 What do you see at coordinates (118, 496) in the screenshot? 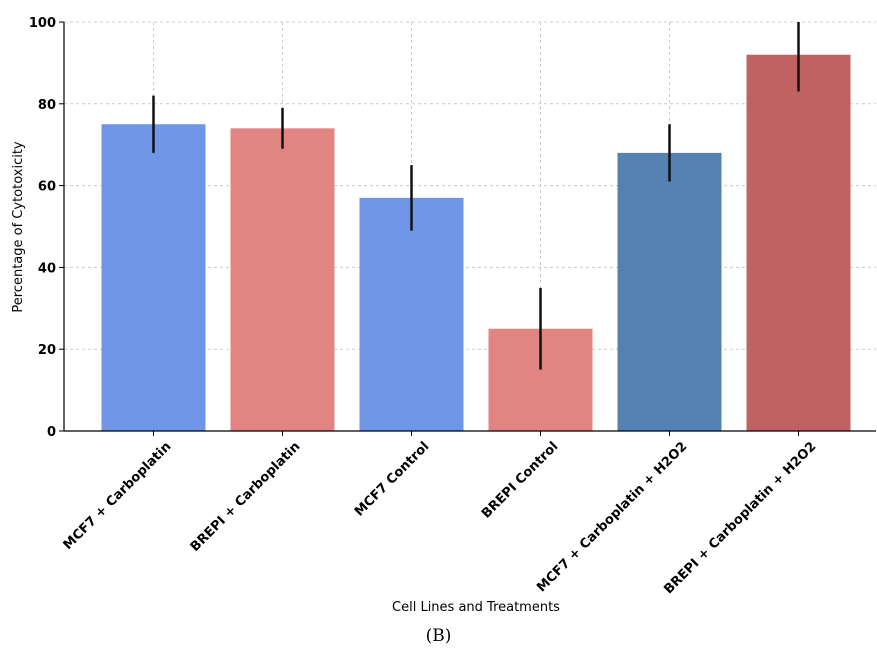
I see `x-tick-label: MCF7 + Carboplatin` at bounding box center [118, 496].